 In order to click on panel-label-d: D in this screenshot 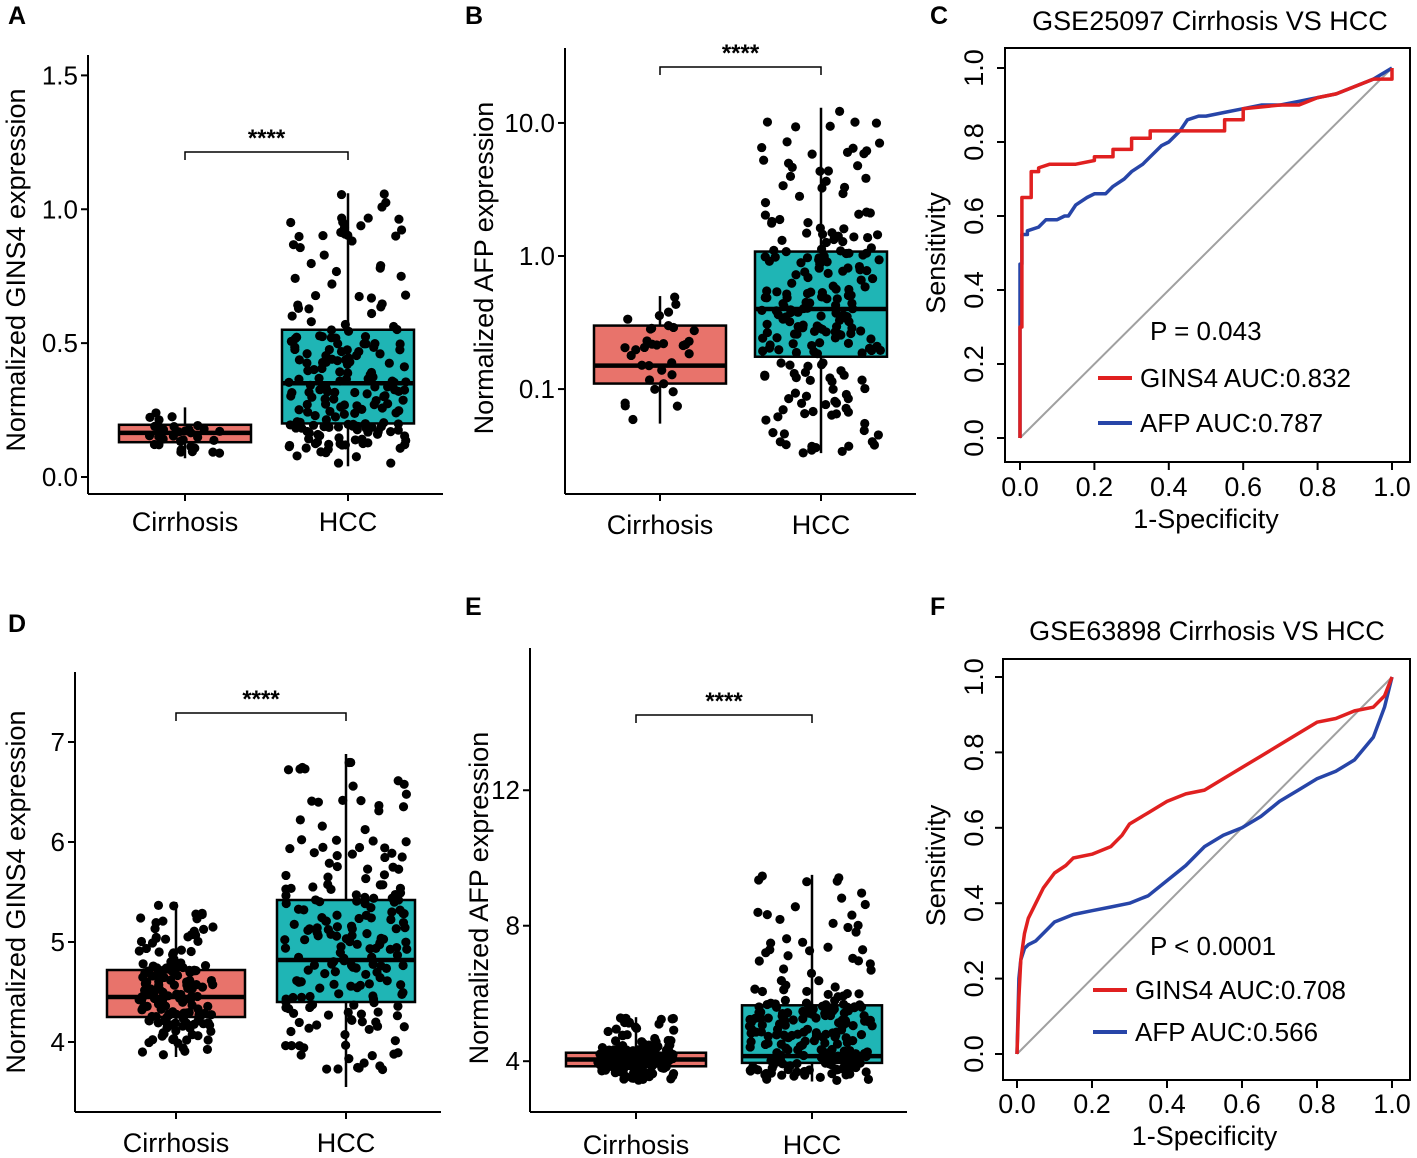, I will do `click(17, 624)`.